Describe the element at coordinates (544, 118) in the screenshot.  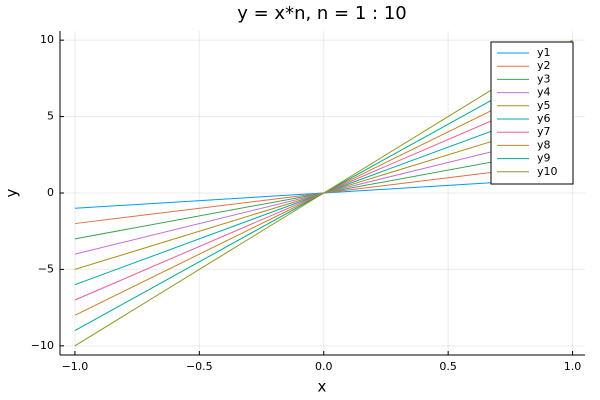
I see `legend-label: y6` at that location.